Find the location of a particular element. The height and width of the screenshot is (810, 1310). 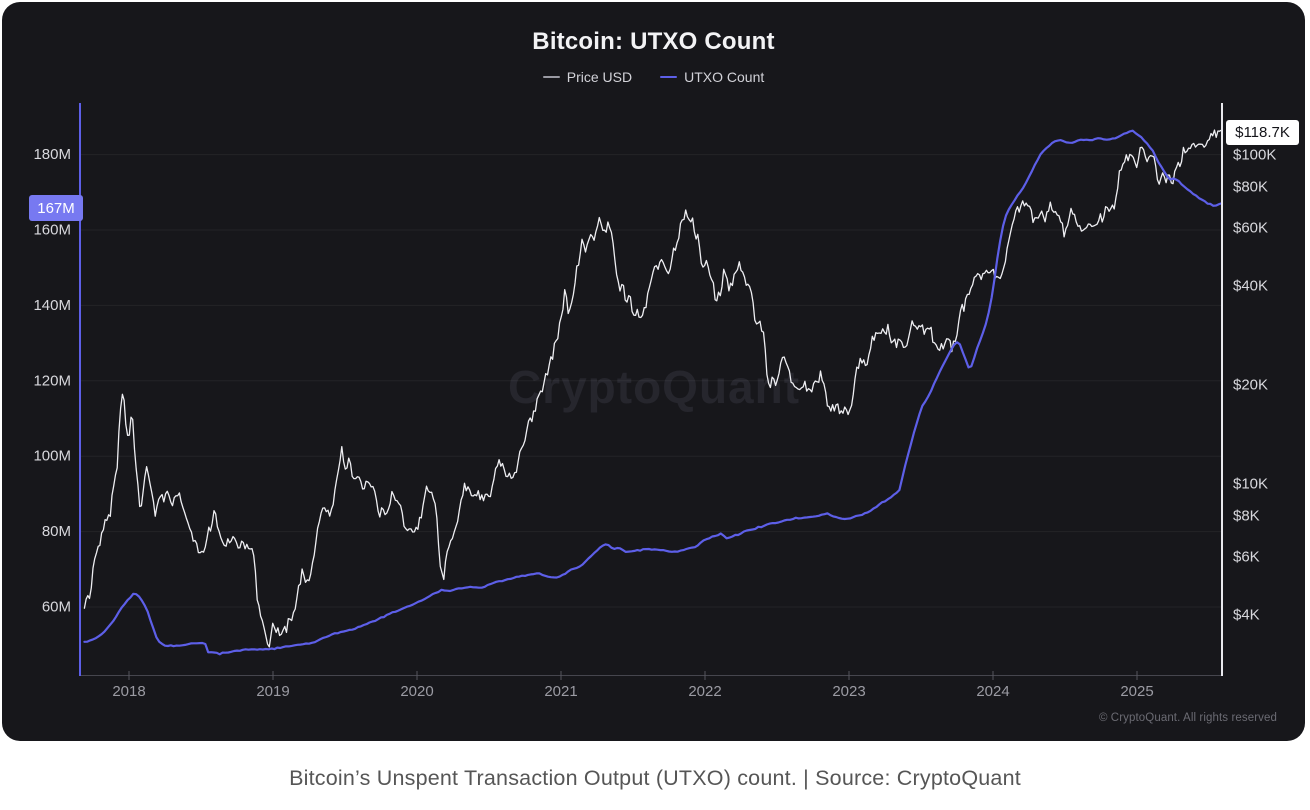

legend-item-label: Price USD is located at coordinates (599, 77).